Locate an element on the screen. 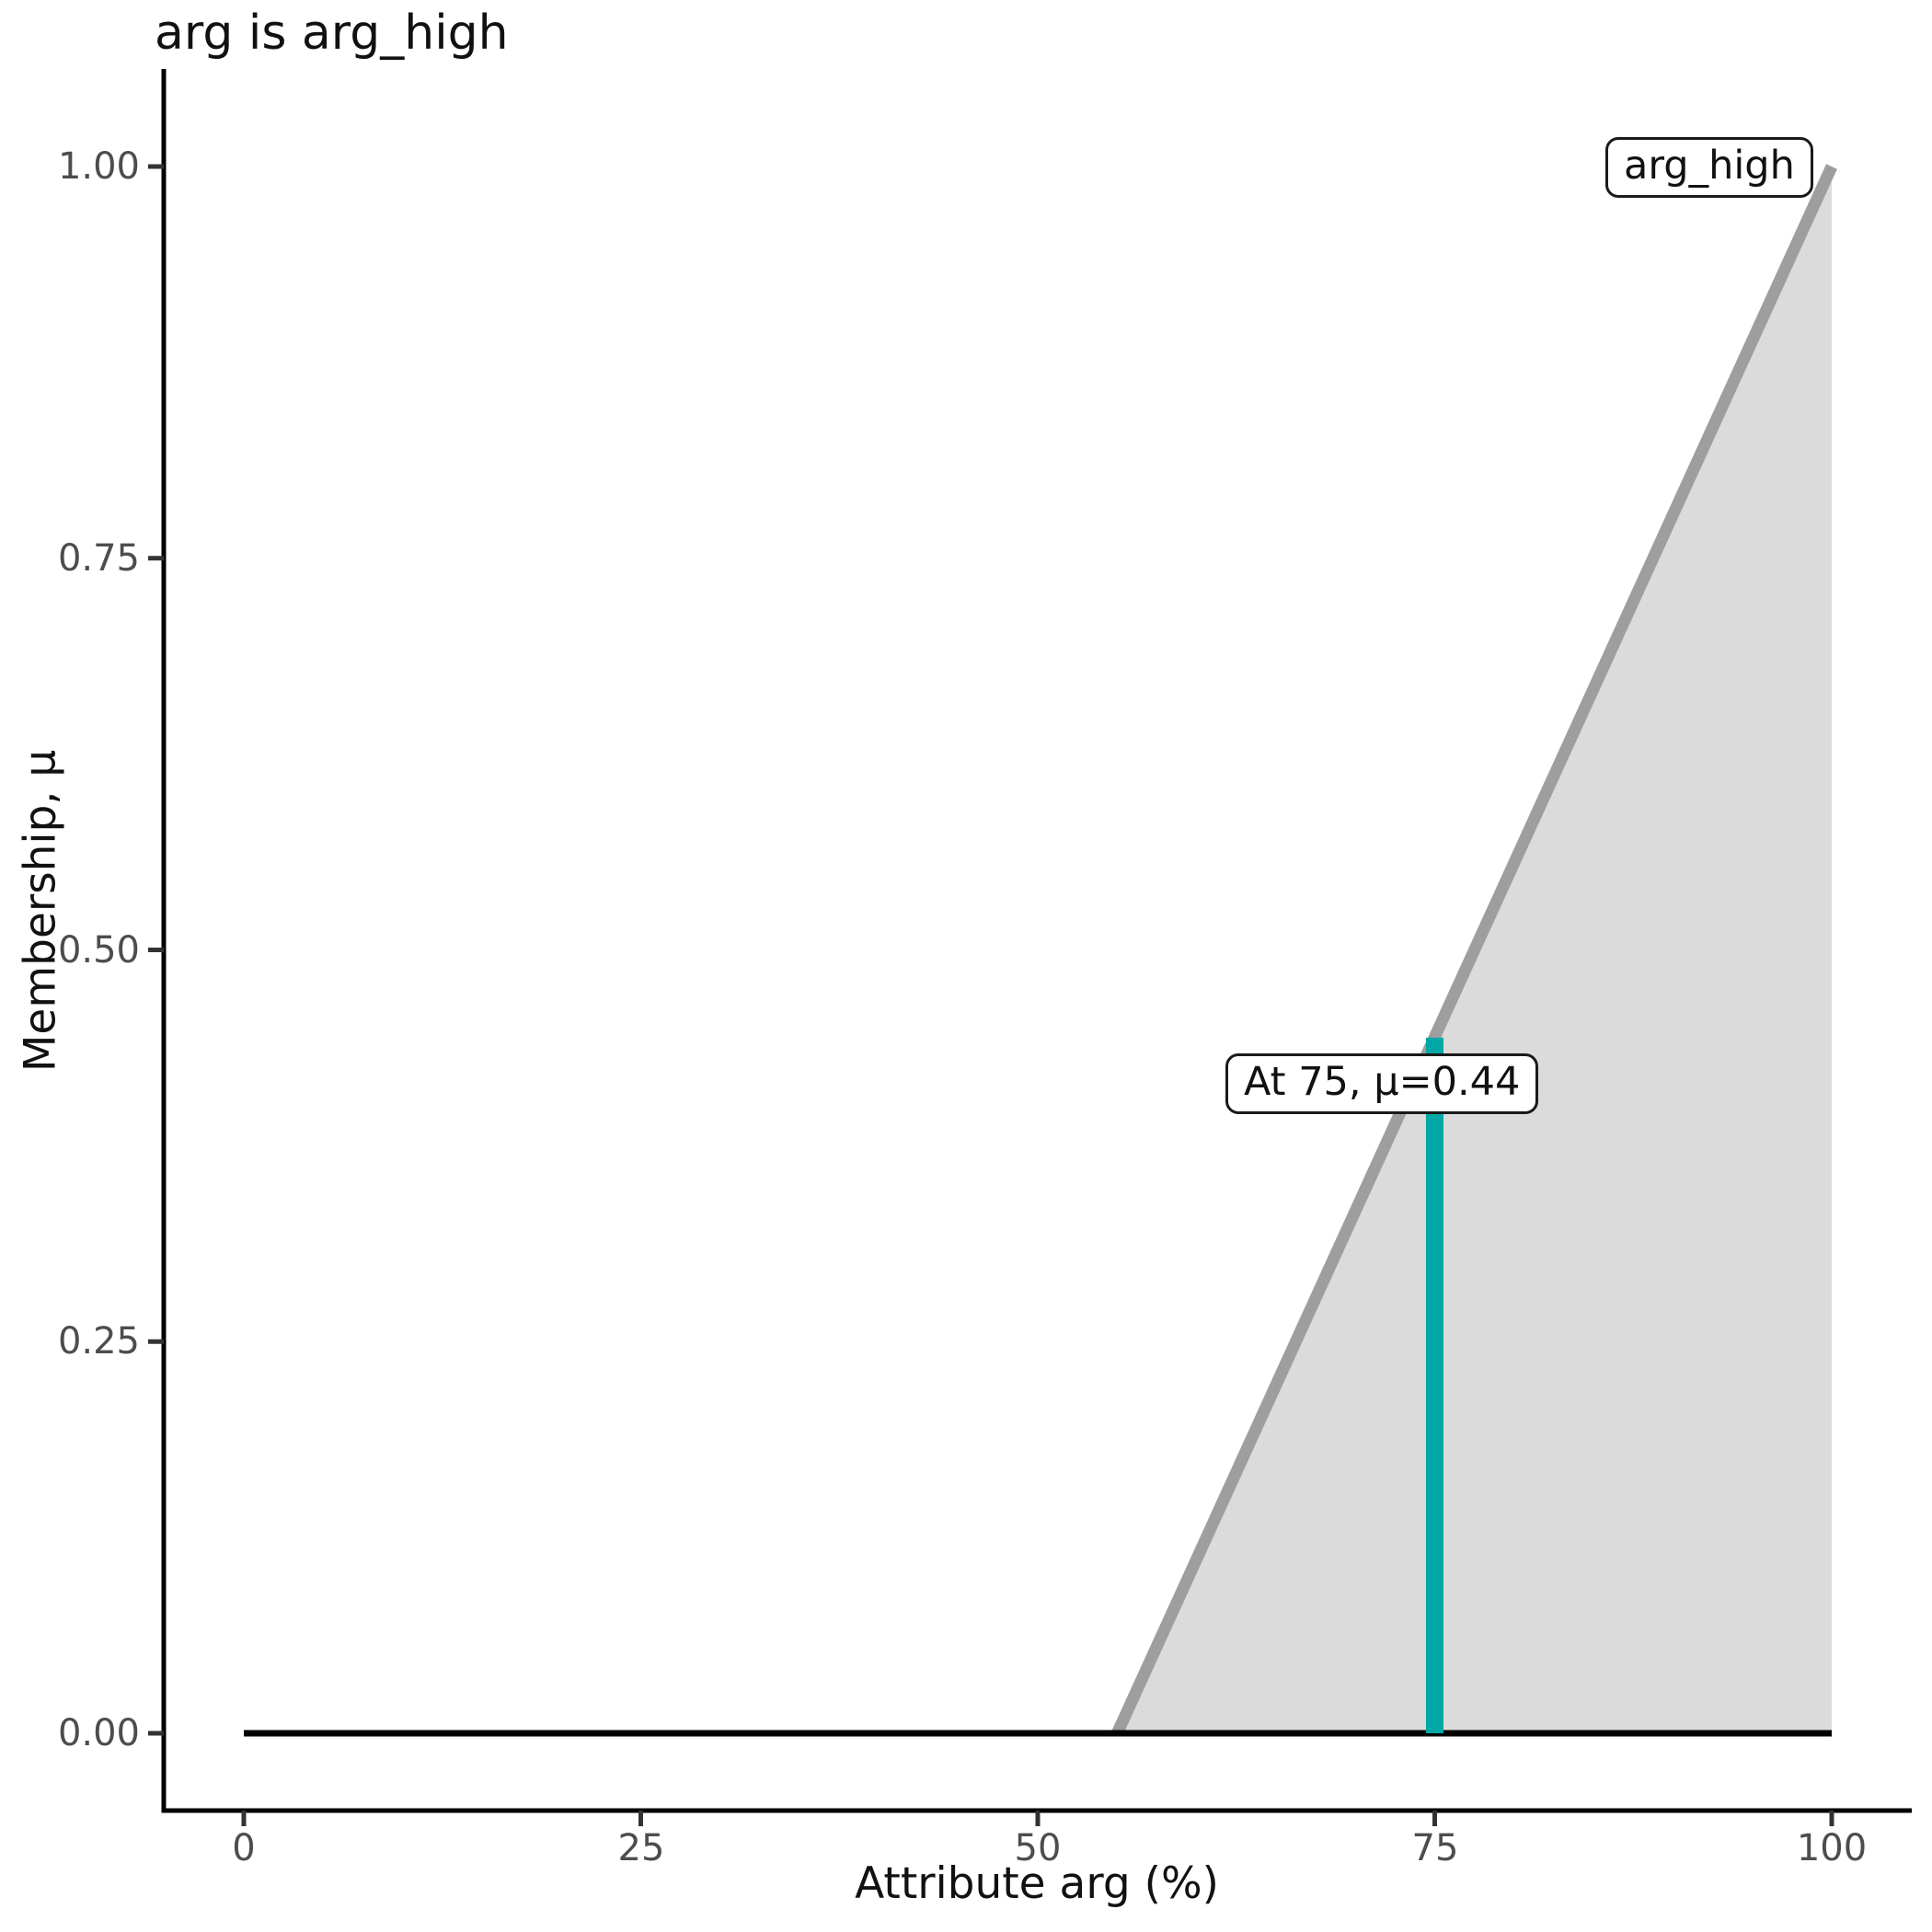 The height and width of the screenshot is (1932, 1932). set-name-label: arg_high is located at coordinates (1709, 168).